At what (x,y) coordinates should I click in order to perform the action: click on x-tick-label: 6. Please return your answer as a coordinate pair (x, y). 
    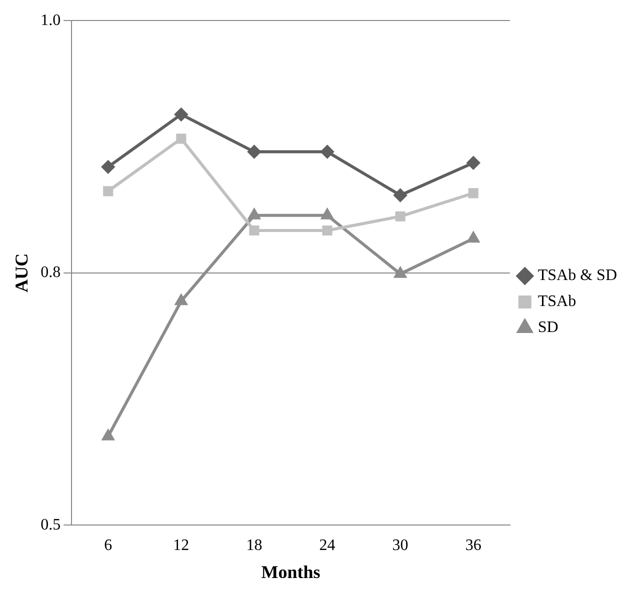
    Looking at the image, I should click on (108, 545).